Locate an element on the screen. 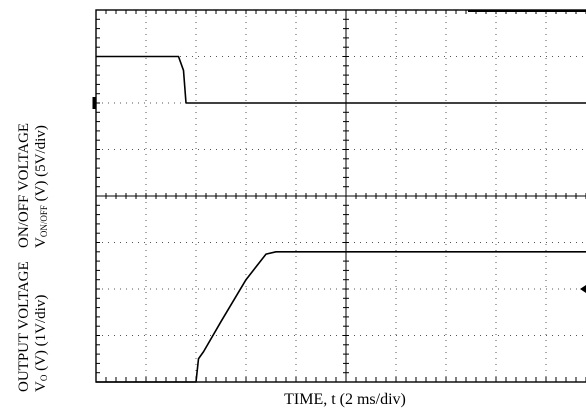  on-off-voltage-axis-unit: VON/OFF (V) (5V/div) is located at coordinates (41, 186).